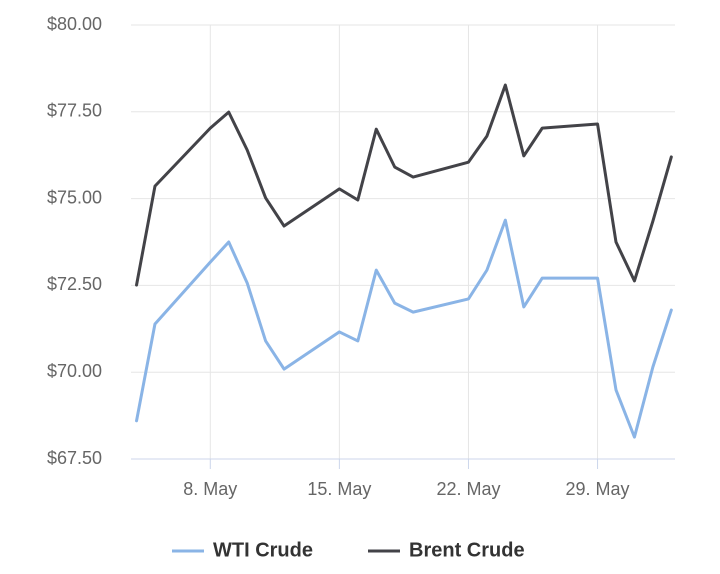 This screenshot has height=574, width=720. I want to click on y-tick-label: $70.00, so click(74, 371).